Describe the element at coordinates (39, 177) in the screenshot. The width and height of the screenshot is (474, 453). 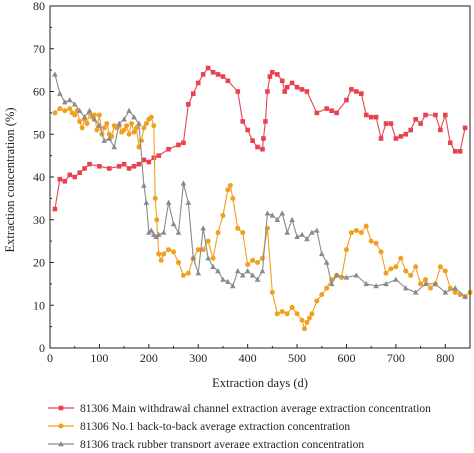
I see `y-tick-label: 40` at that location.